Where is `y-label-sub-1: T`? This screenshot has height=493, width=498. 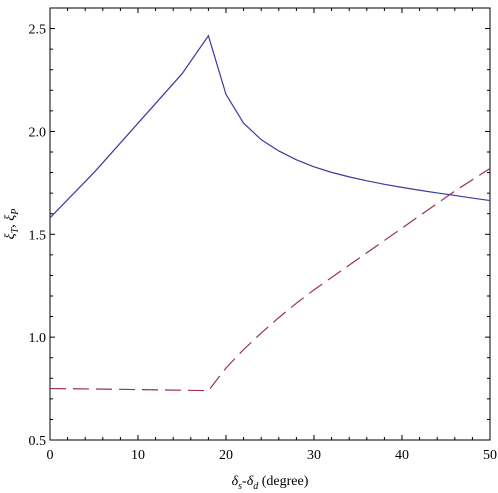 y-label-sub-1: T is located at coordinates (15, 229).